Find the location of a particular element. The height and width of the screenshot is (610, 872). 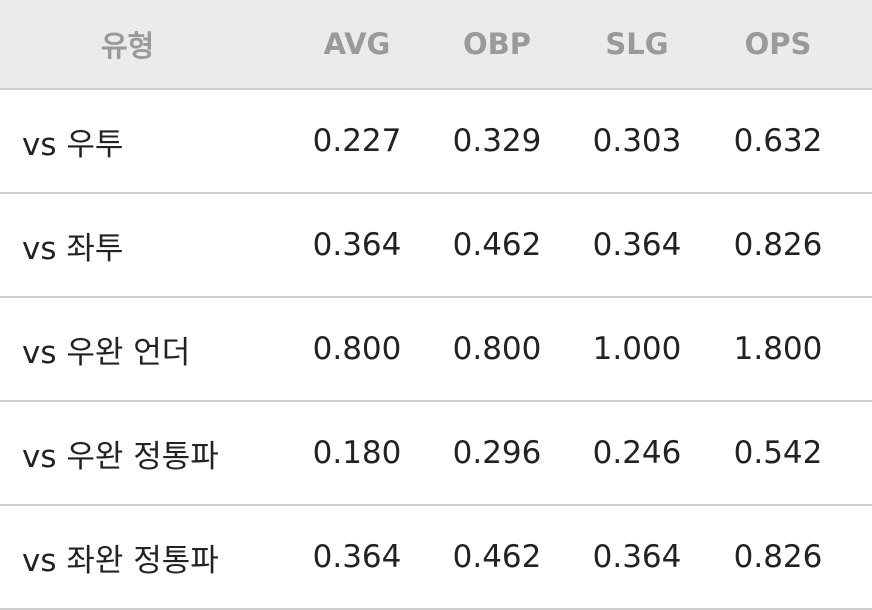

row-label: vs 좌투 is located at coordinates (73, 248).